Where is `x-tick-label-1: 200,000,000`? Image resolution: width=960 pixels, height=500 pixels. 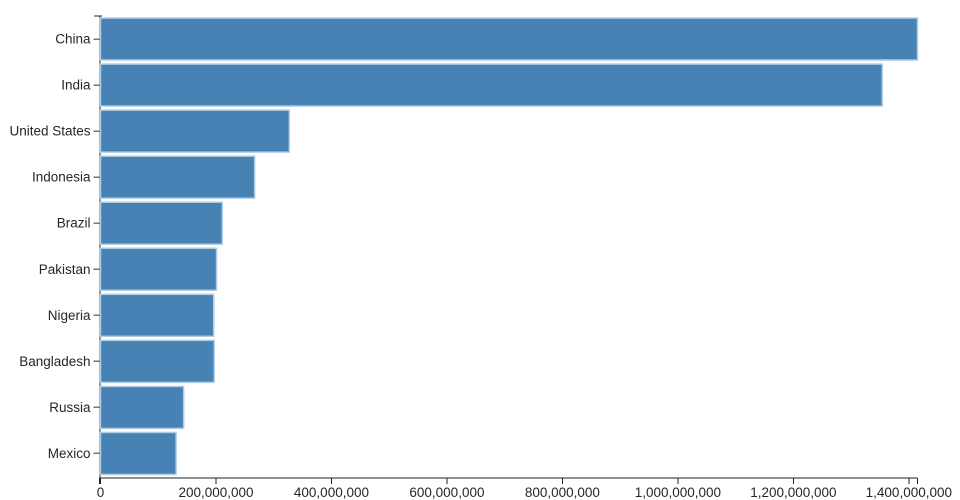
x-tick-label-1: 200,000,000 is located at coordinates (215, 492).